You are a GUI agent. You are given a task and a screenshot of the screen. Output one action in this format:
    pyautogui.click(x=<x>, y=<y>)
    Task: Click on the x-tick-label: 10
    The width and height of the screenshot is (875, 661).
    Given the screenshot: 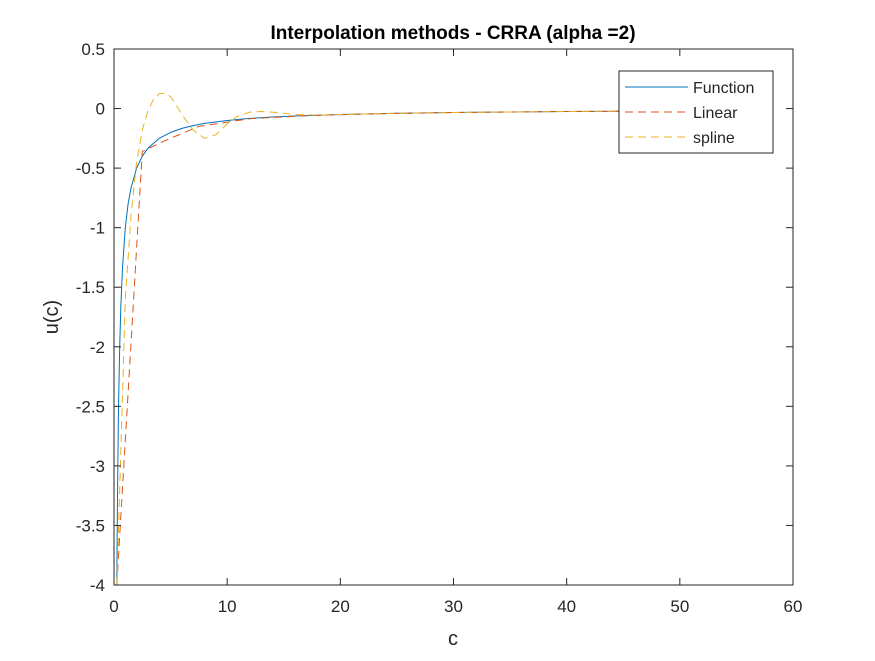 What is the action you would take?
    pyautogui.click(x=227, y=606)
    